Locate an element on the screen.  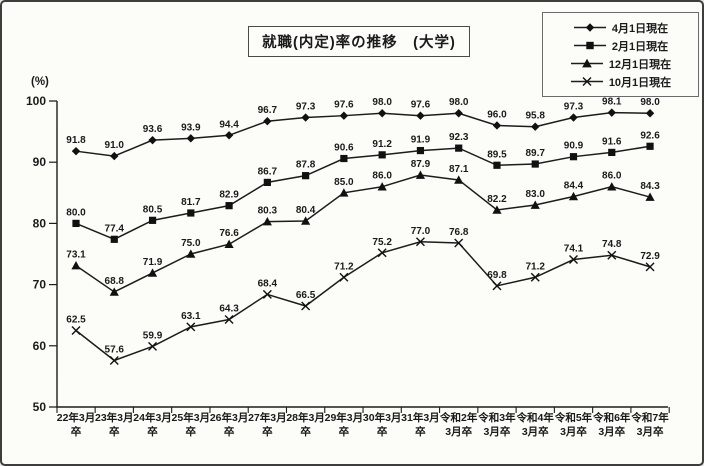
chart-title: 就職(内定)率の推移 (大学) is located at coordinates (359, 41).